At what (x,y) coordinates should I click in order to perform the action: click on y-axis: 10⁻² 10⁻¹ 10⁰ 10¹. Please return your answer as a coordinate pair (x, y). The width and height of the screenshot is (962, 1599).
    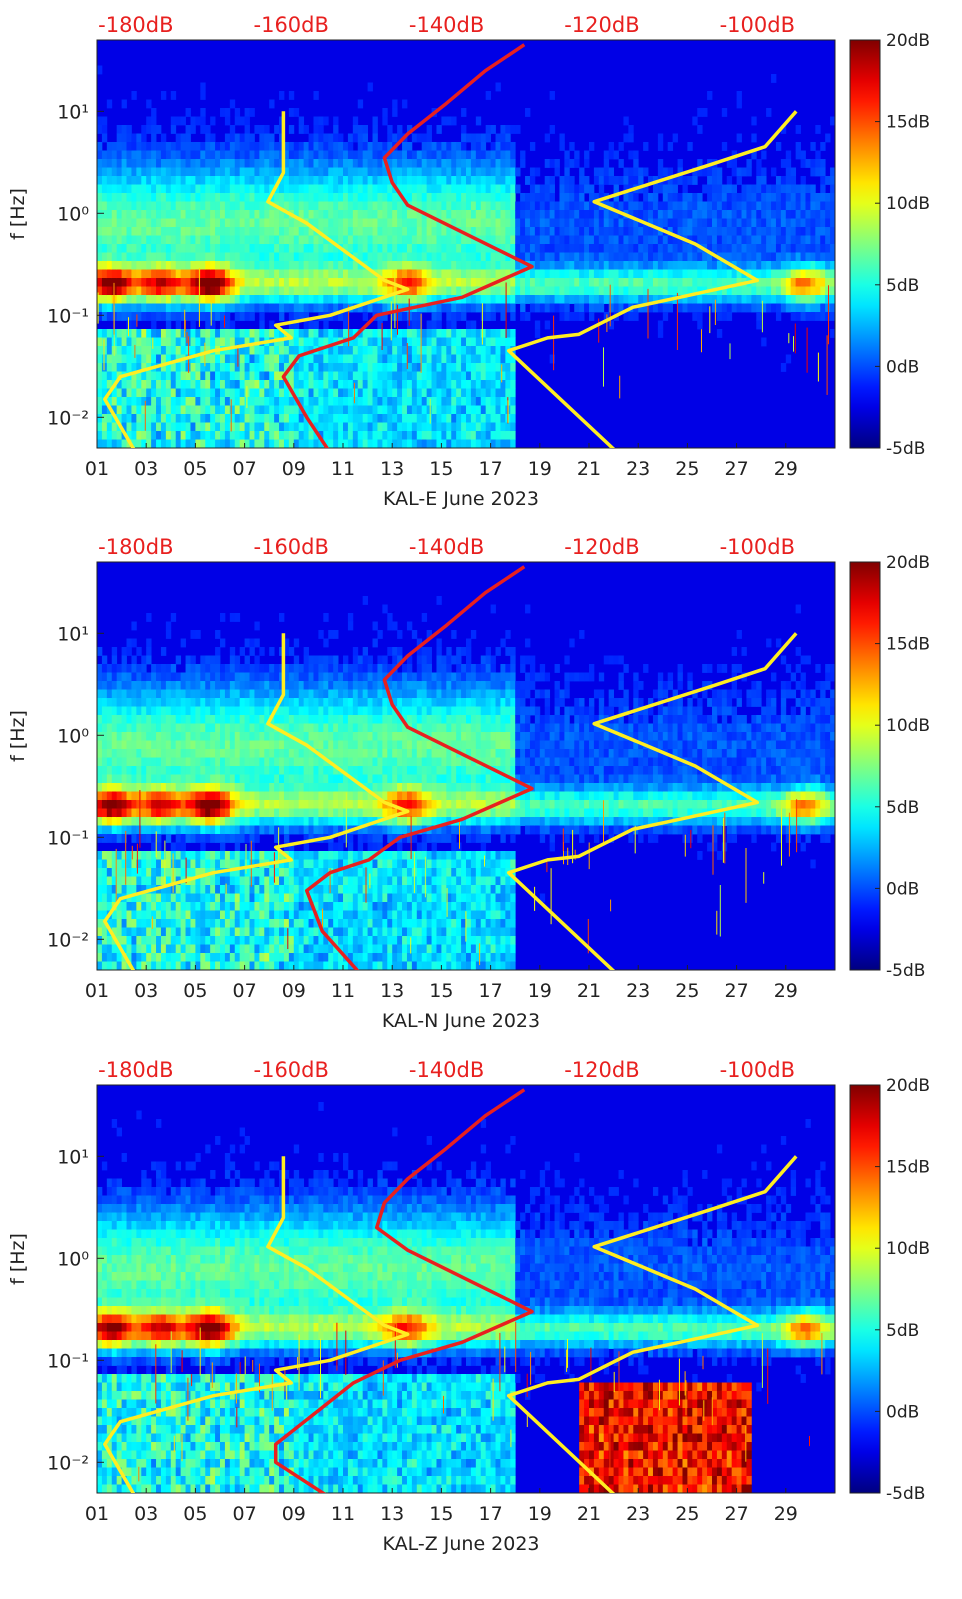
    Looking at the image, I should click on (75, 787).